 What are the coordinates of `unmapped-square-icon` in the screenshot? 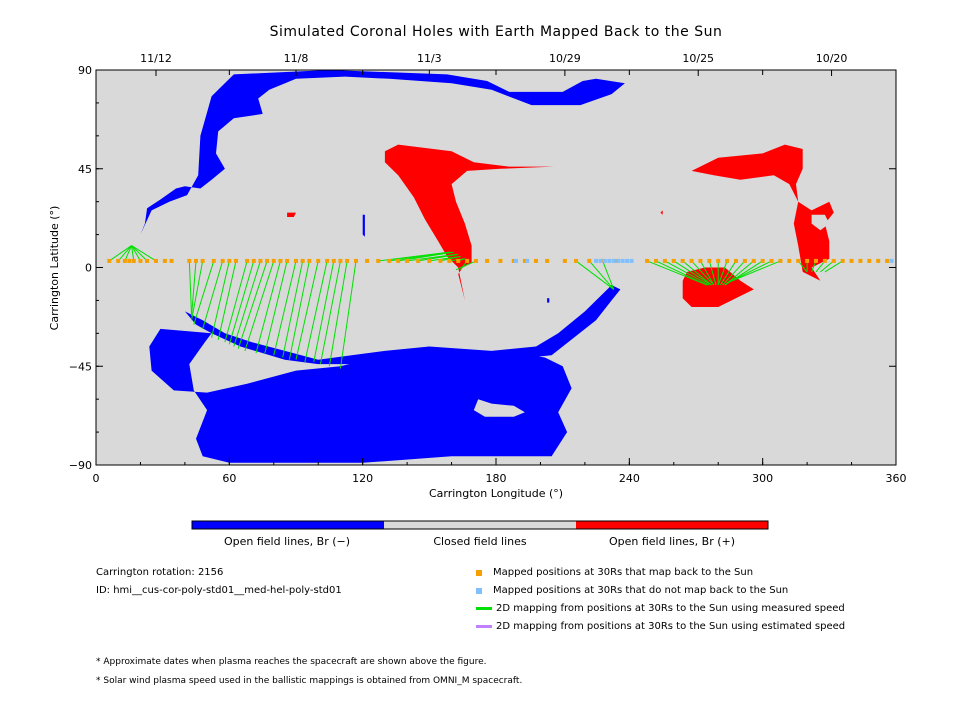 It's located at (479, 590).